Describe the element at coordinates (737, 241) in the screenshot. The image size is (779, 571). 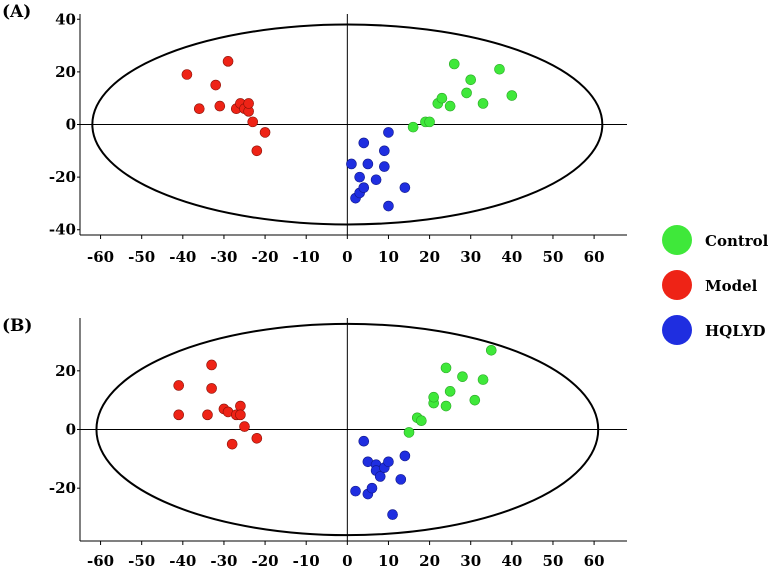
I see `legend-label-control: Control` at that location.